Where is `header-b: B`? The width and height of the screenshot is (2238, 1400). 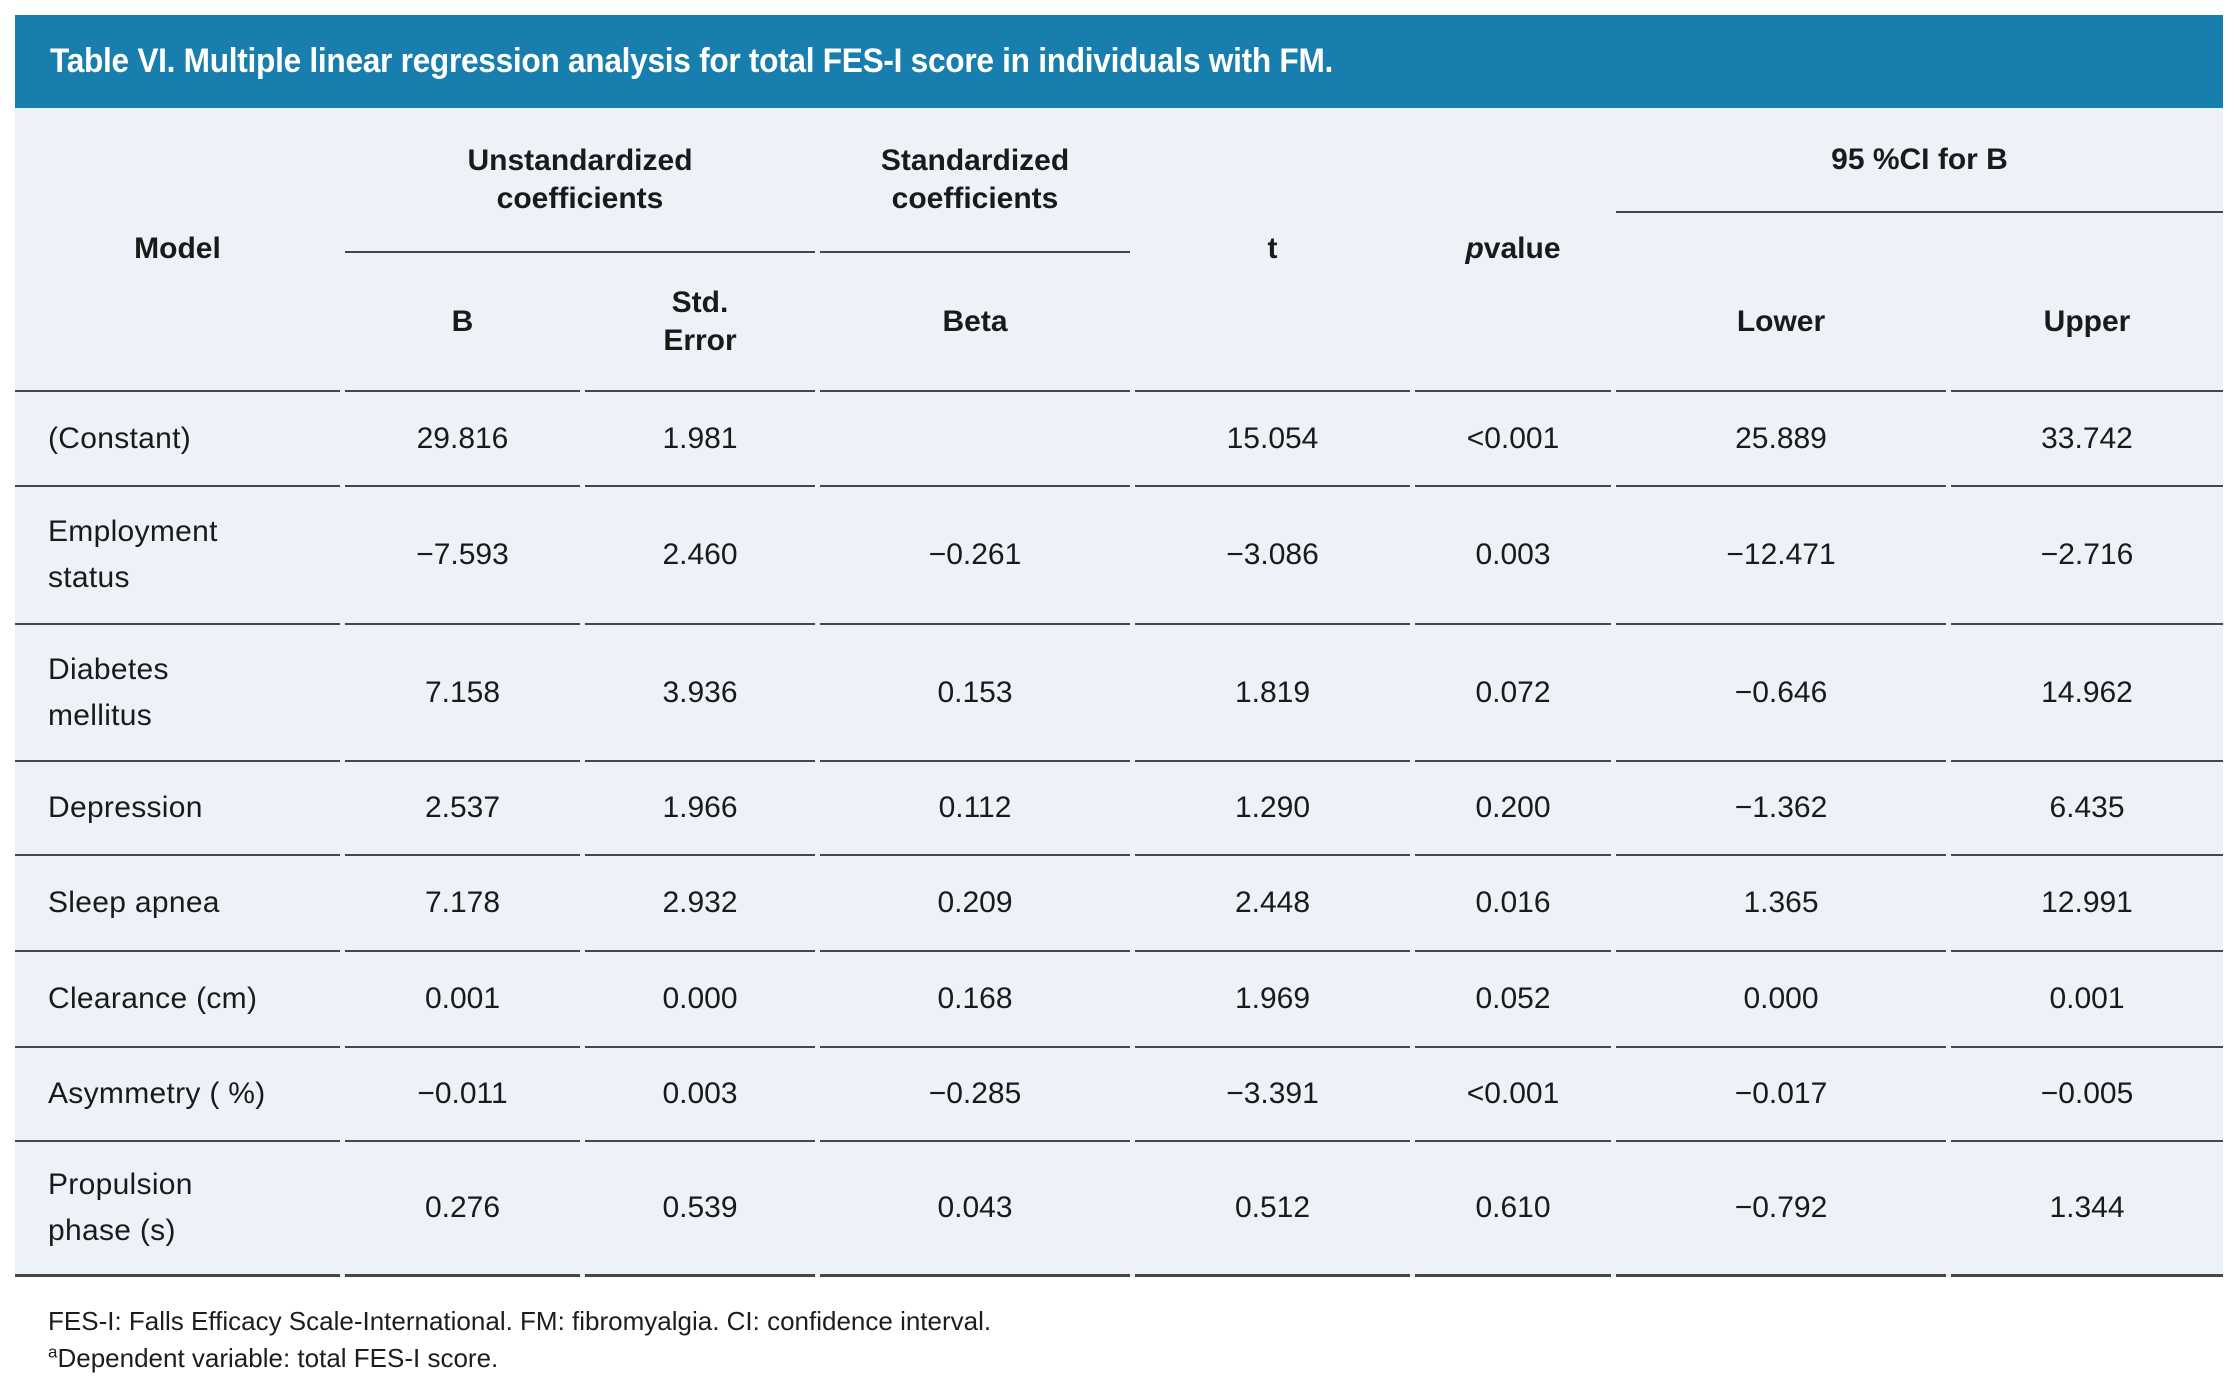
header-b: B is located at coordinates (462, 321).